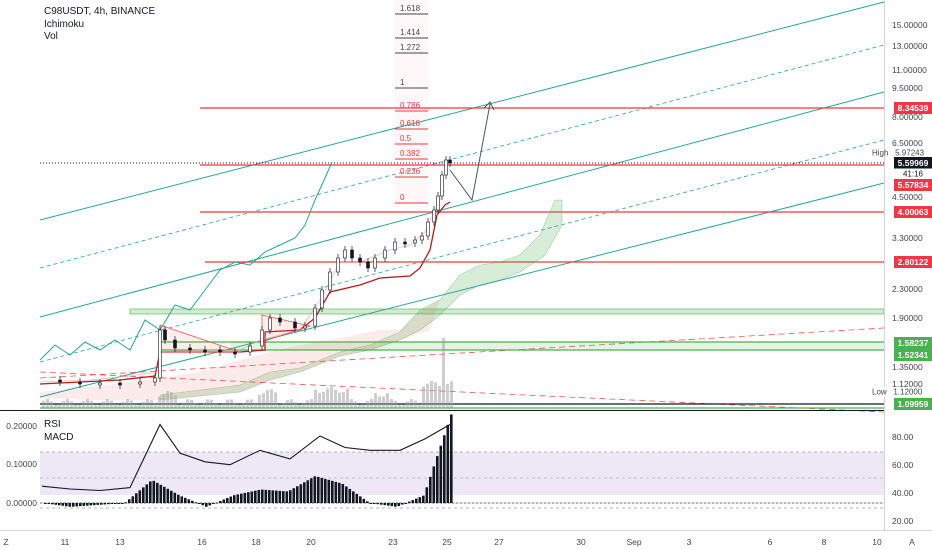 The height and width of the screenshot is (550, 932). What do you see at coordinates (903, 437) in the screenshot?
I see `rsi-tick: 80.00` at bounding box center [903, 437].